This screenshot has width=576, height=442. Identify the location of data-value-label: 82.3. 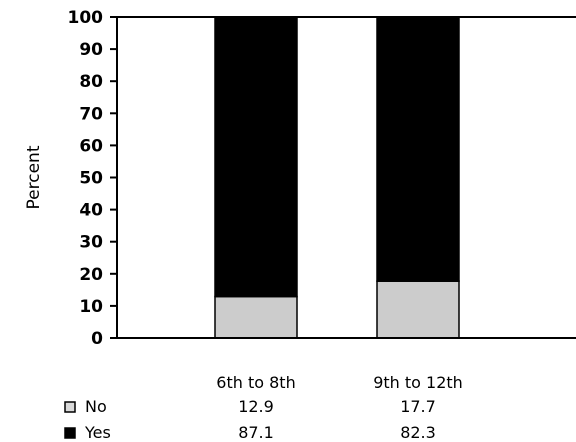
(418, 432).